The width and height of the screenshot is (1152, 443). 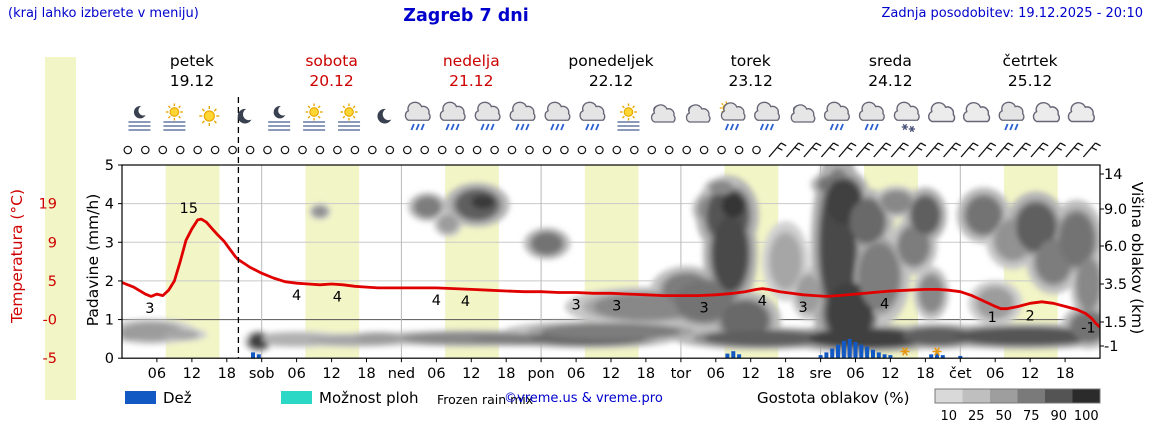 What do you see at coordinates (485, 399) in the screenshot?
I see `frozen-rain-legend-label: Frozen rain mix` at bounding box center [485, 399].